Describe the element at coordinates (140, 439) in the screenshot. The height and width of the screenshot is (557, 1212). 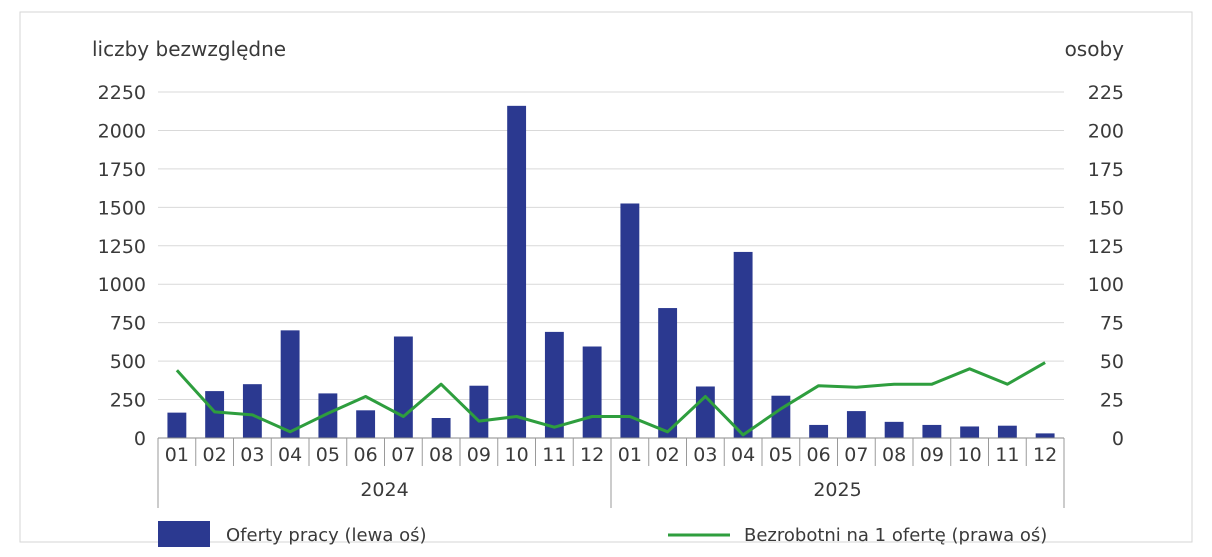
I see `left-tick-label: 0` at that location.